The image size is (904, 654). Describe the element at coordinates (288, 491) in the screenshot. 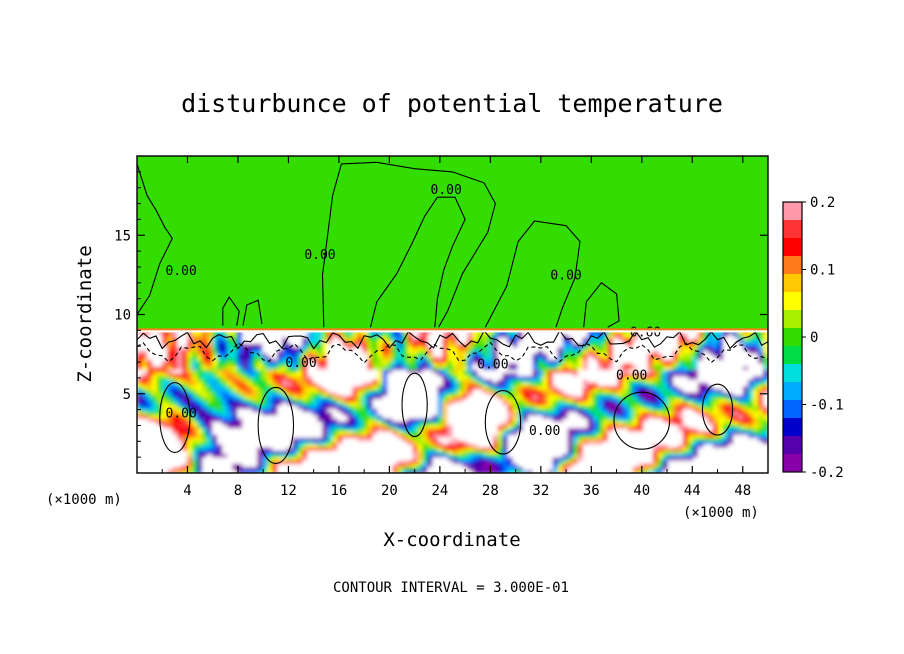

I see `x-tick-label-2: 12` at that location.